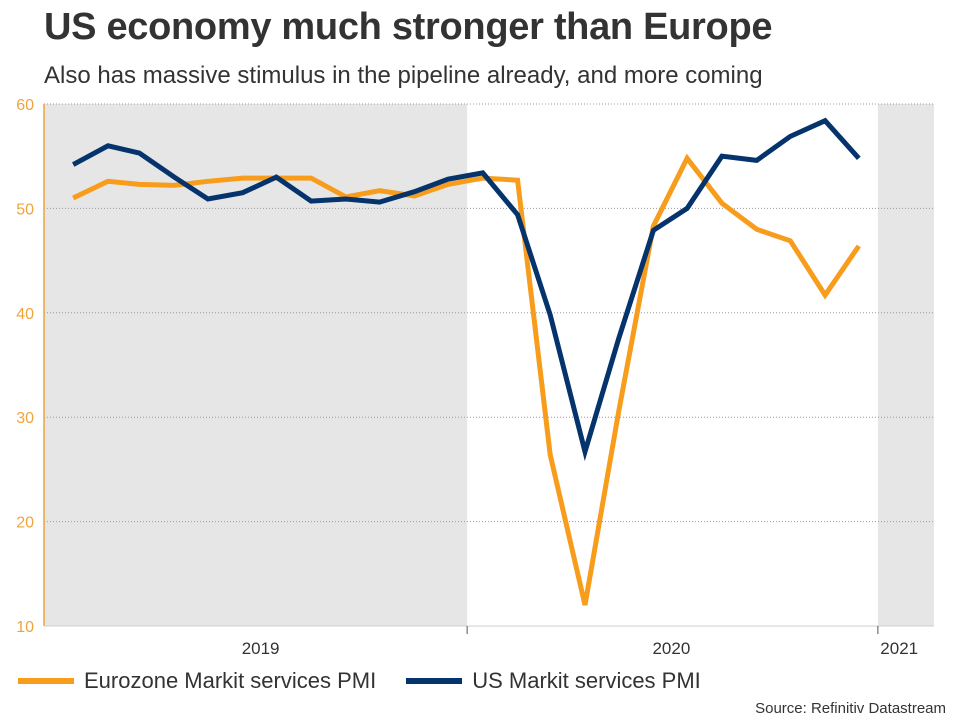 This screenshot has height=720, width=960. What do you see at coordinates (671, 648) in the screenshot?
I see `x-tick-label: 2020` at bounding box center [671, 648].